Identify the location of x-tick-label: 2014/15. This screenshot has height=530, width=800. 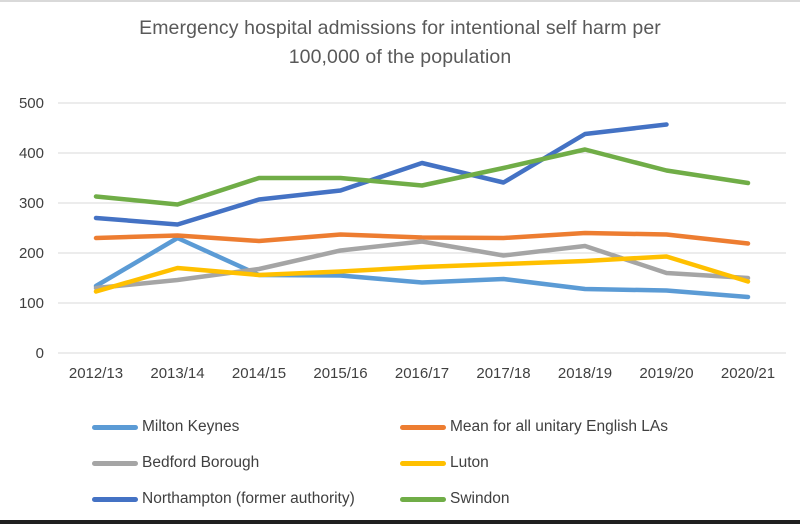
(259, 373).